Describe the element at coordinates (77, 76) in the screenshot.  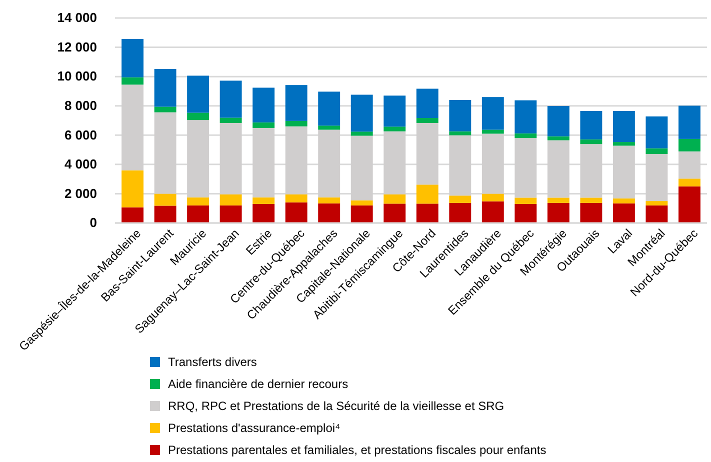
I see `y-tick-label: 10 000` at that location.